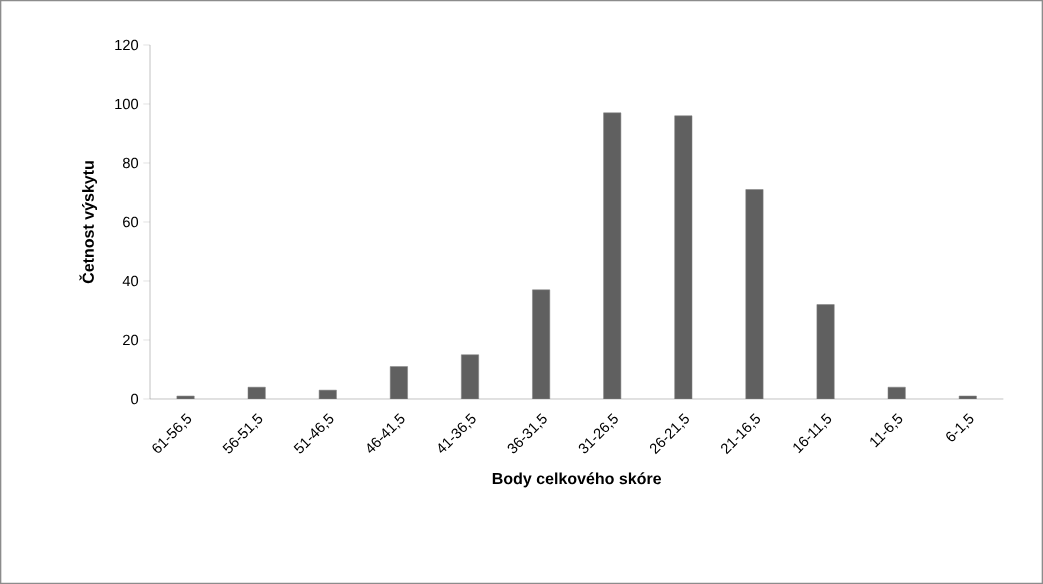  Describe the element at coordinates (131, 222) in the screenshot. I see `y-tick-label: 60` at that location.